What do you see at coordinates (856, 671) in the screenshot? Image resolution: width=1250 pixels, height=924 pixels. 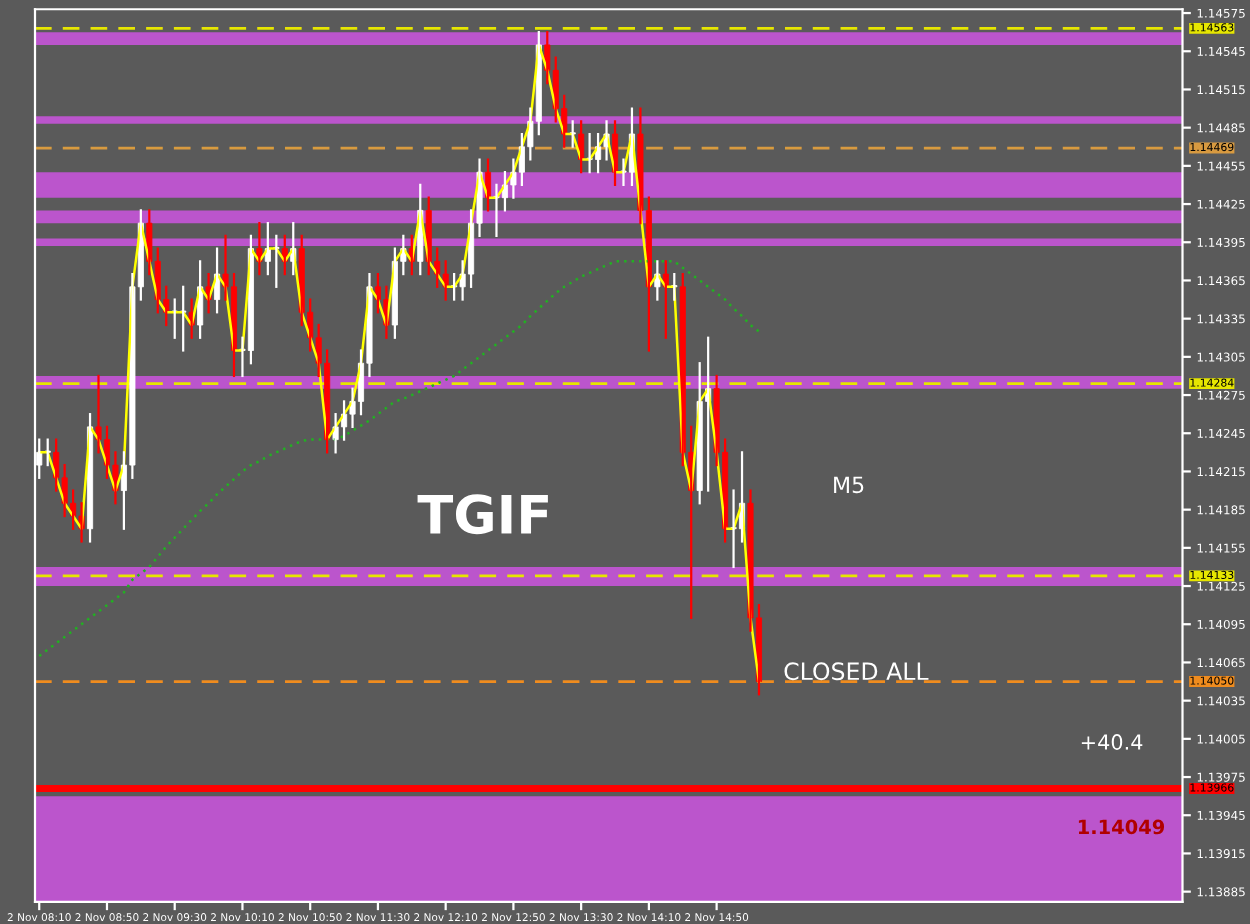 I see `text: CLOSED ALL` at bounding box center [856, 671].